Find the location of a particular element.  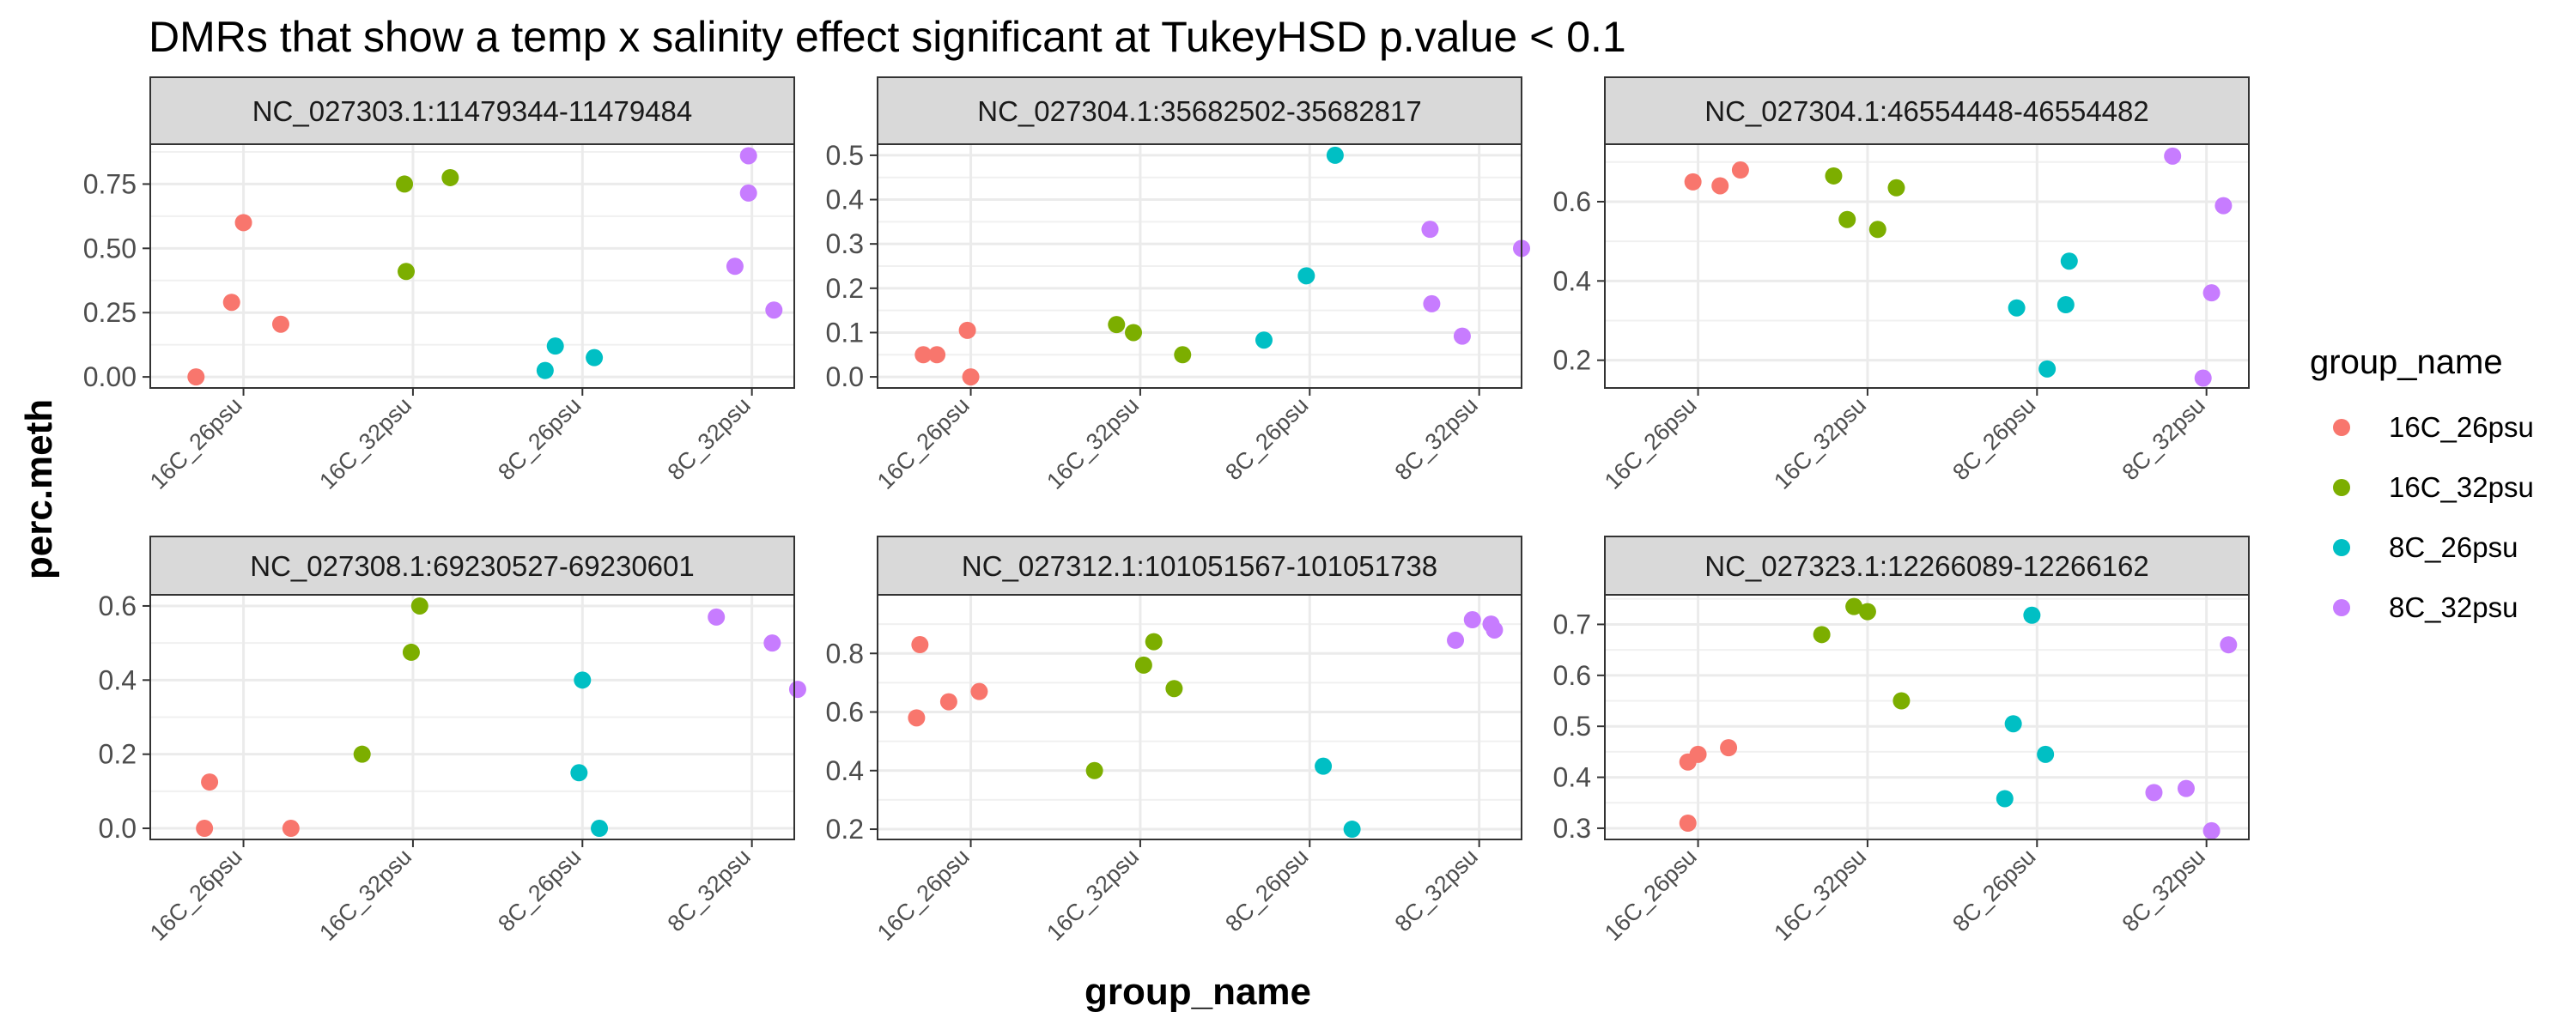

facet-strip is located at coordinates (472, 110).